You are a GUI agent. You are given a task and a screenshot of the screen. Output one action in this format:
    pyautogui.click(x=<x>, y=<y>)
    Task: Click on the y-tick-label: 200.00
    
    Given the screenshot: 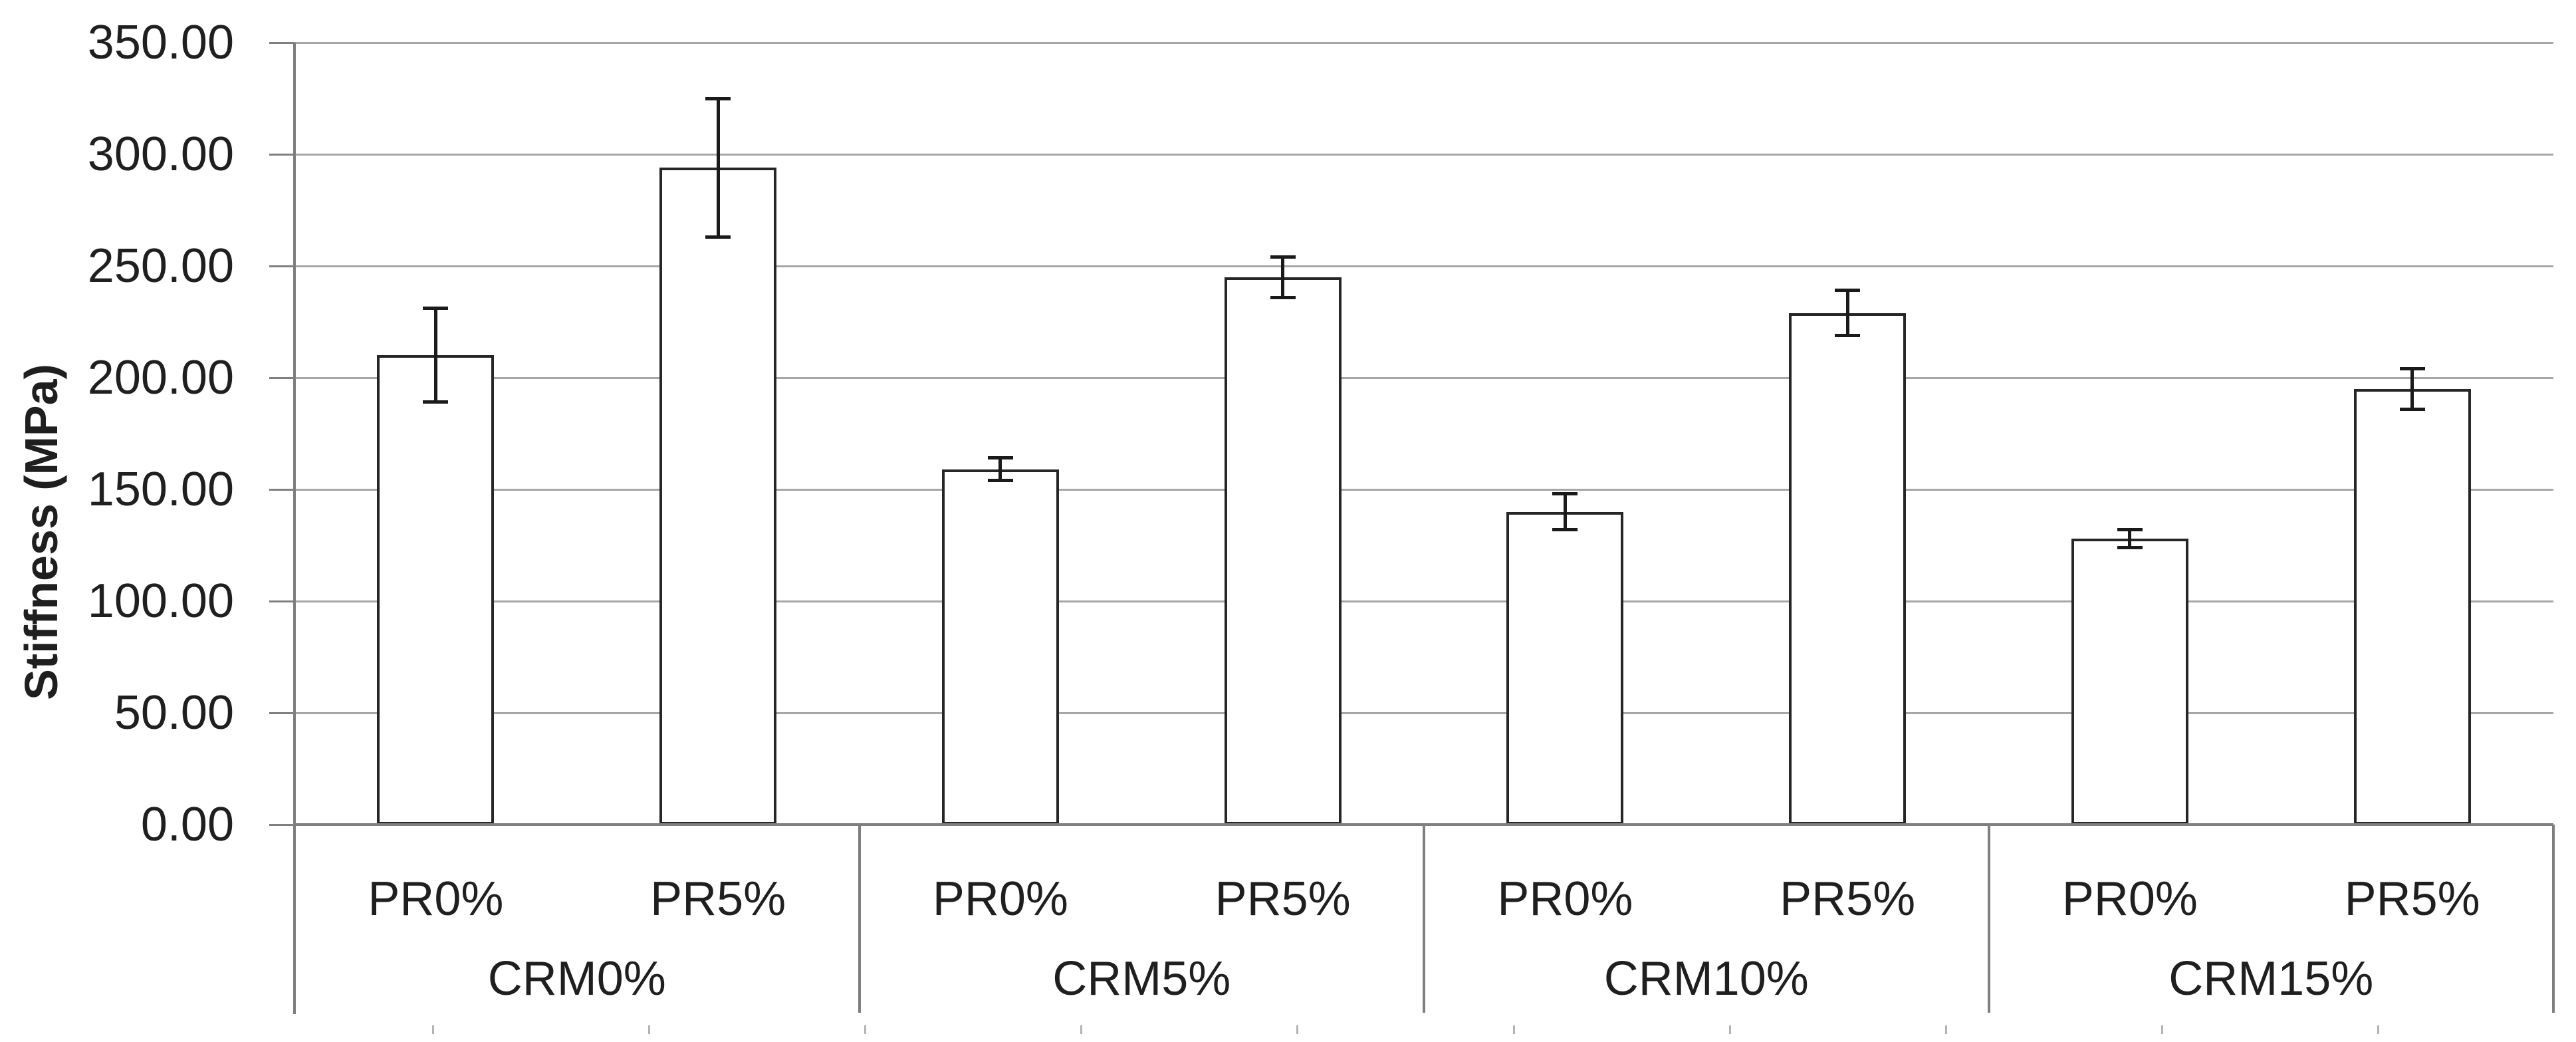 What is the action you would take?
    pyautogui.click(x=160, y=378)
    